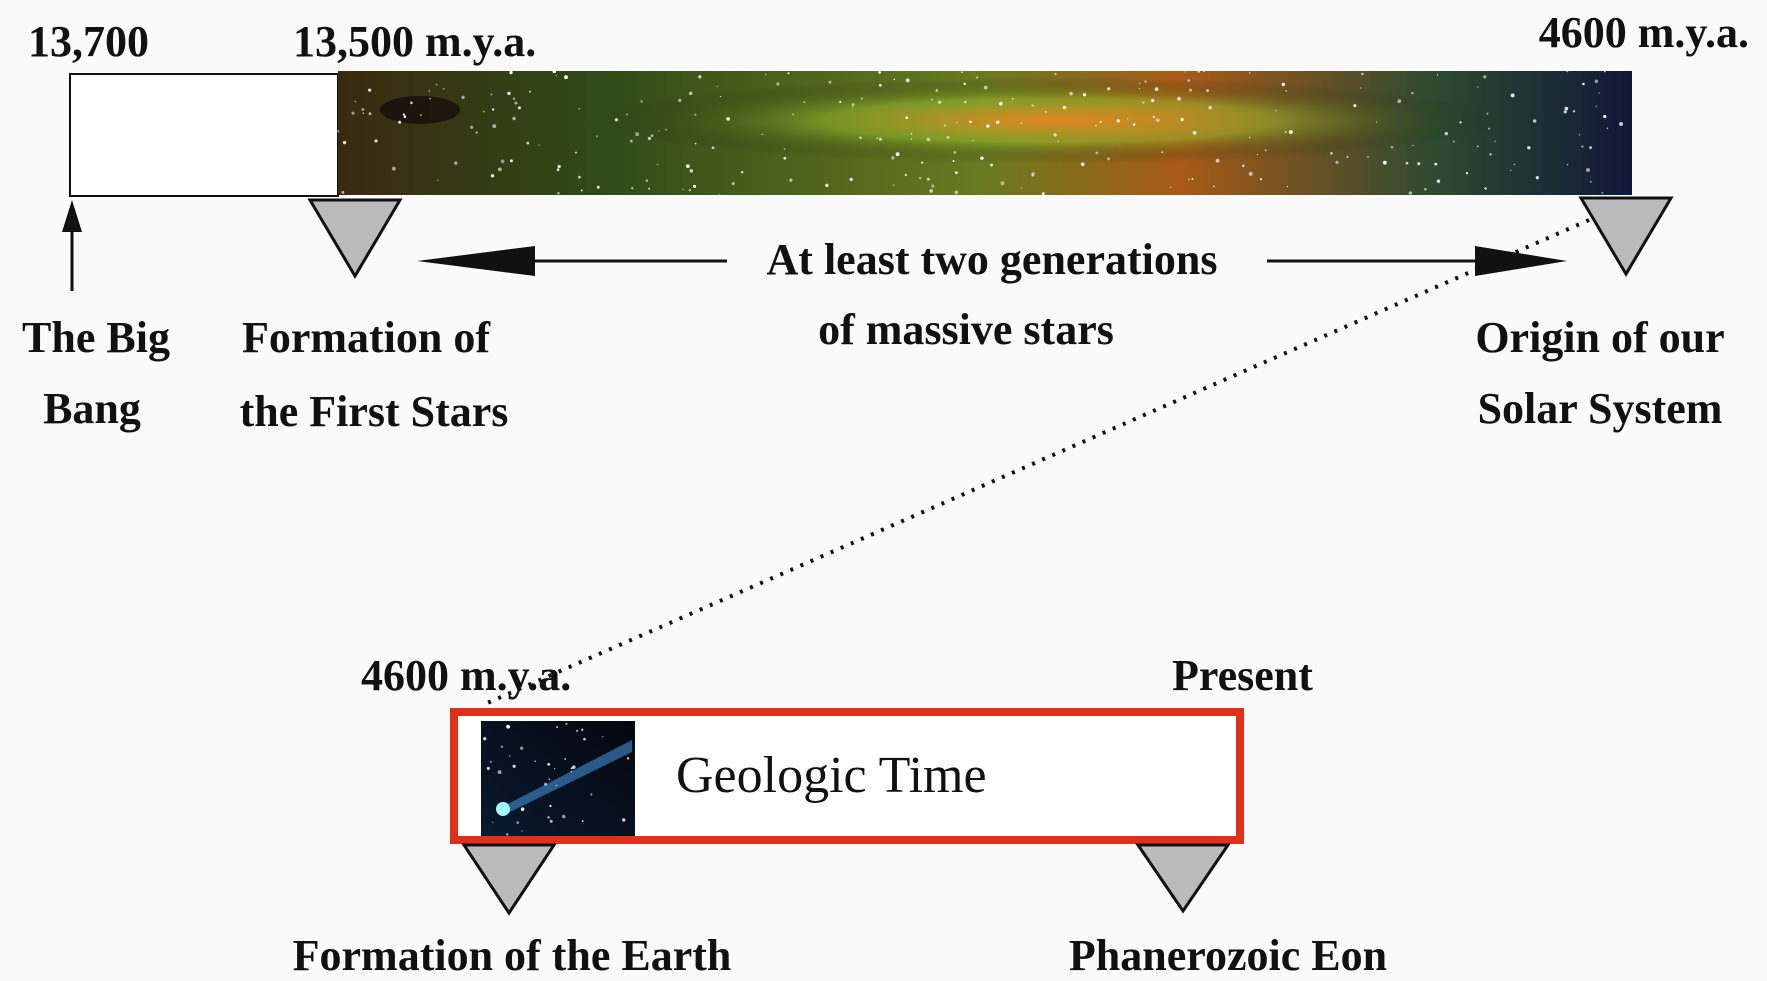 Image resolution: width=1767 pixels, height=981 pixels. I want to click on end-date: 4600 m.y.a., so click(1644, 32).